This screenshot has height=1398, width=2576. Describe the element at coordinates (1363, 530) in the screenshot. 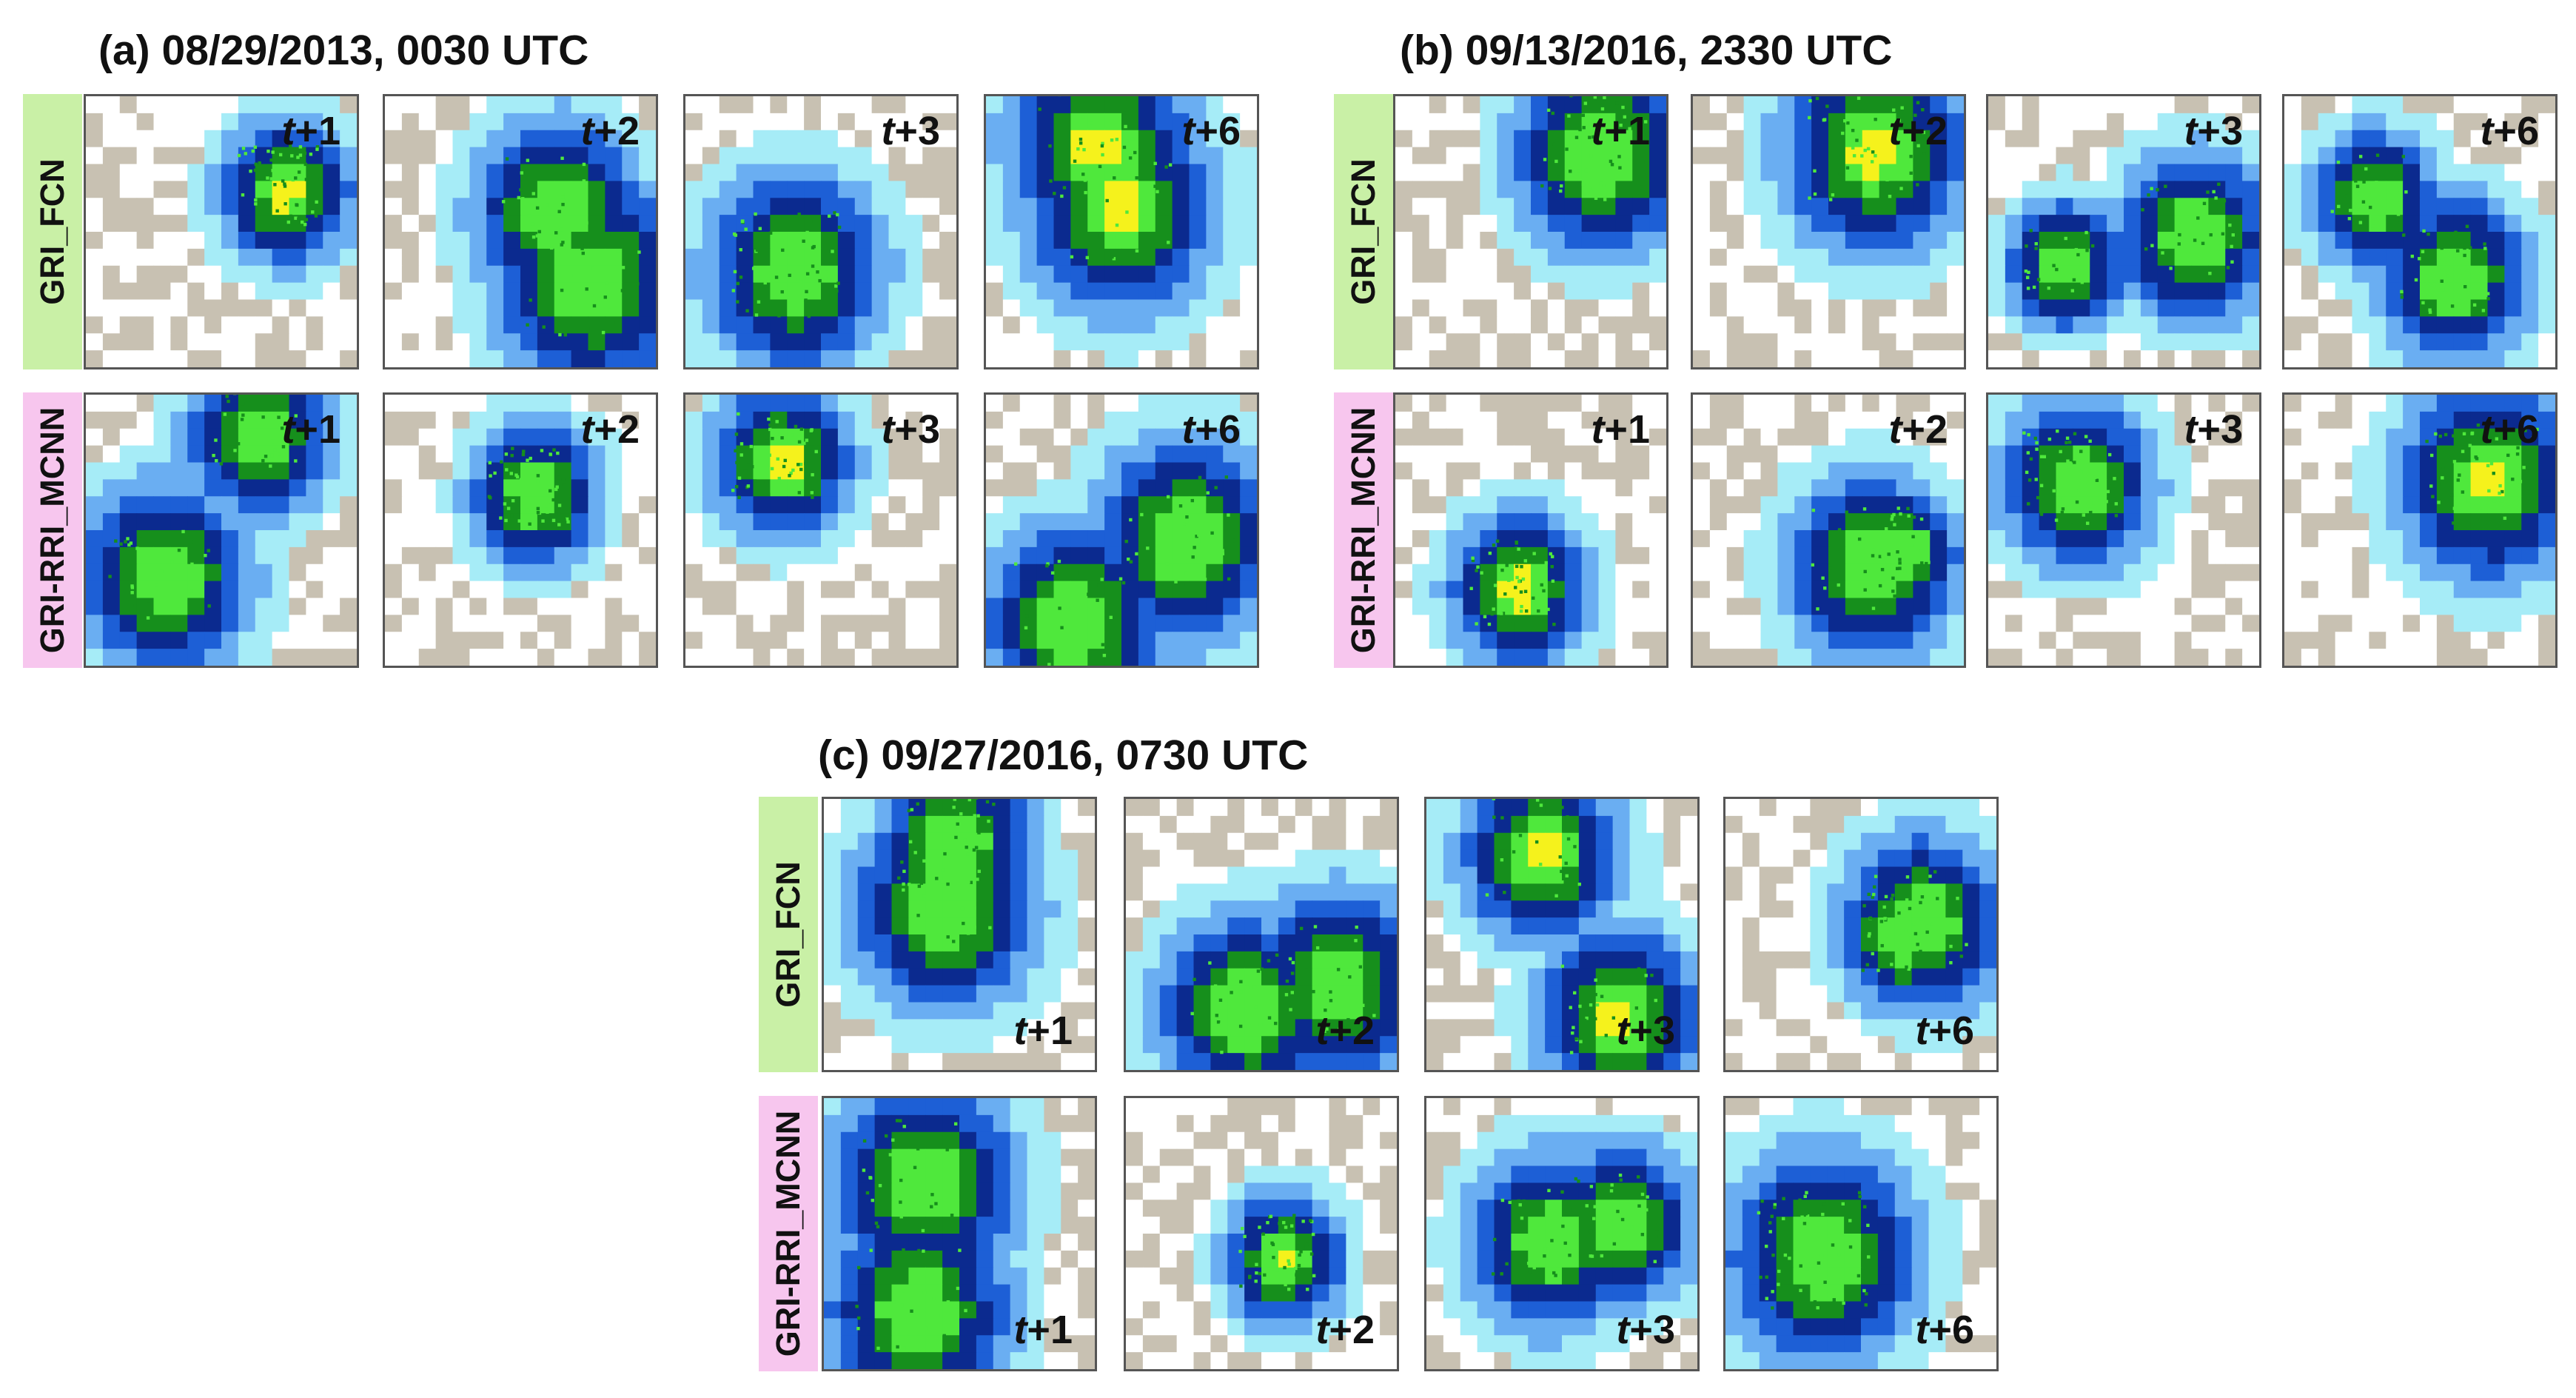

I see `model-name: GRI-RRI_MCNN` at that location.